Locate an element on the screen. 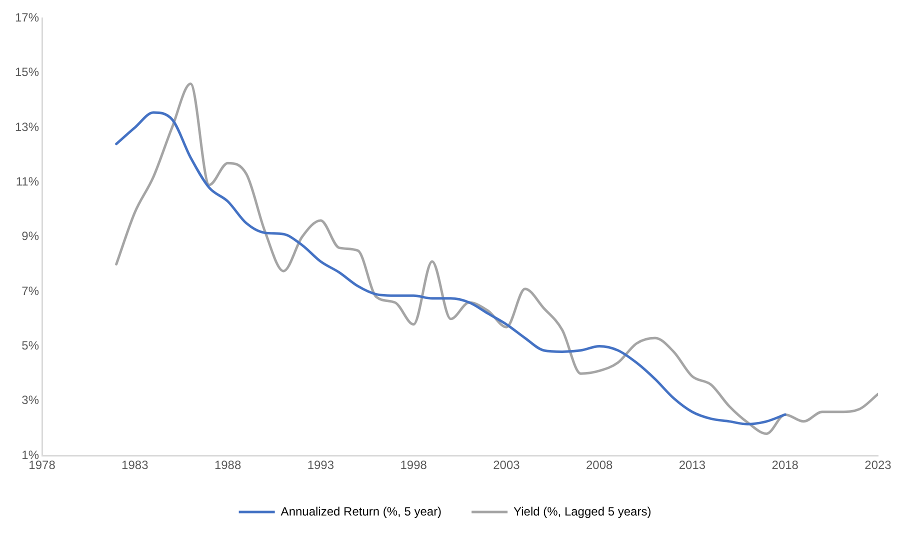  y-tick-label: 7% is located at coordinates (31, 291).